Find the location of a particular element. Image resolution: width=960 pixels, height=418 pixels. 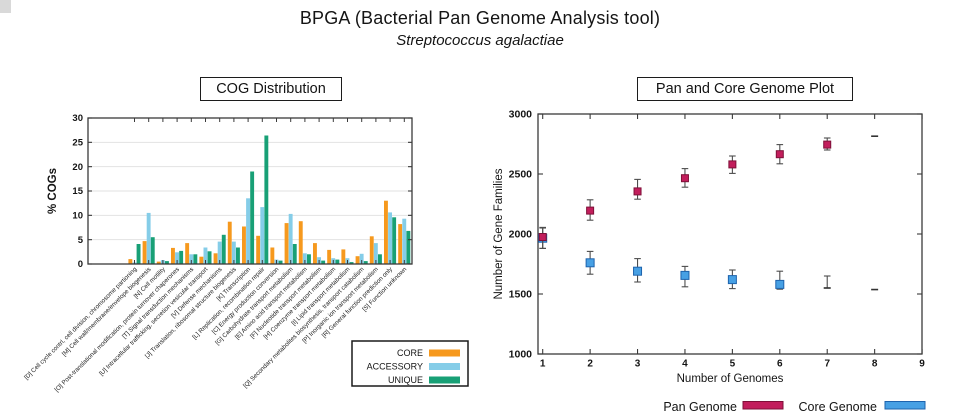

svg-text: 2000 is located at coordinates (521, 235).